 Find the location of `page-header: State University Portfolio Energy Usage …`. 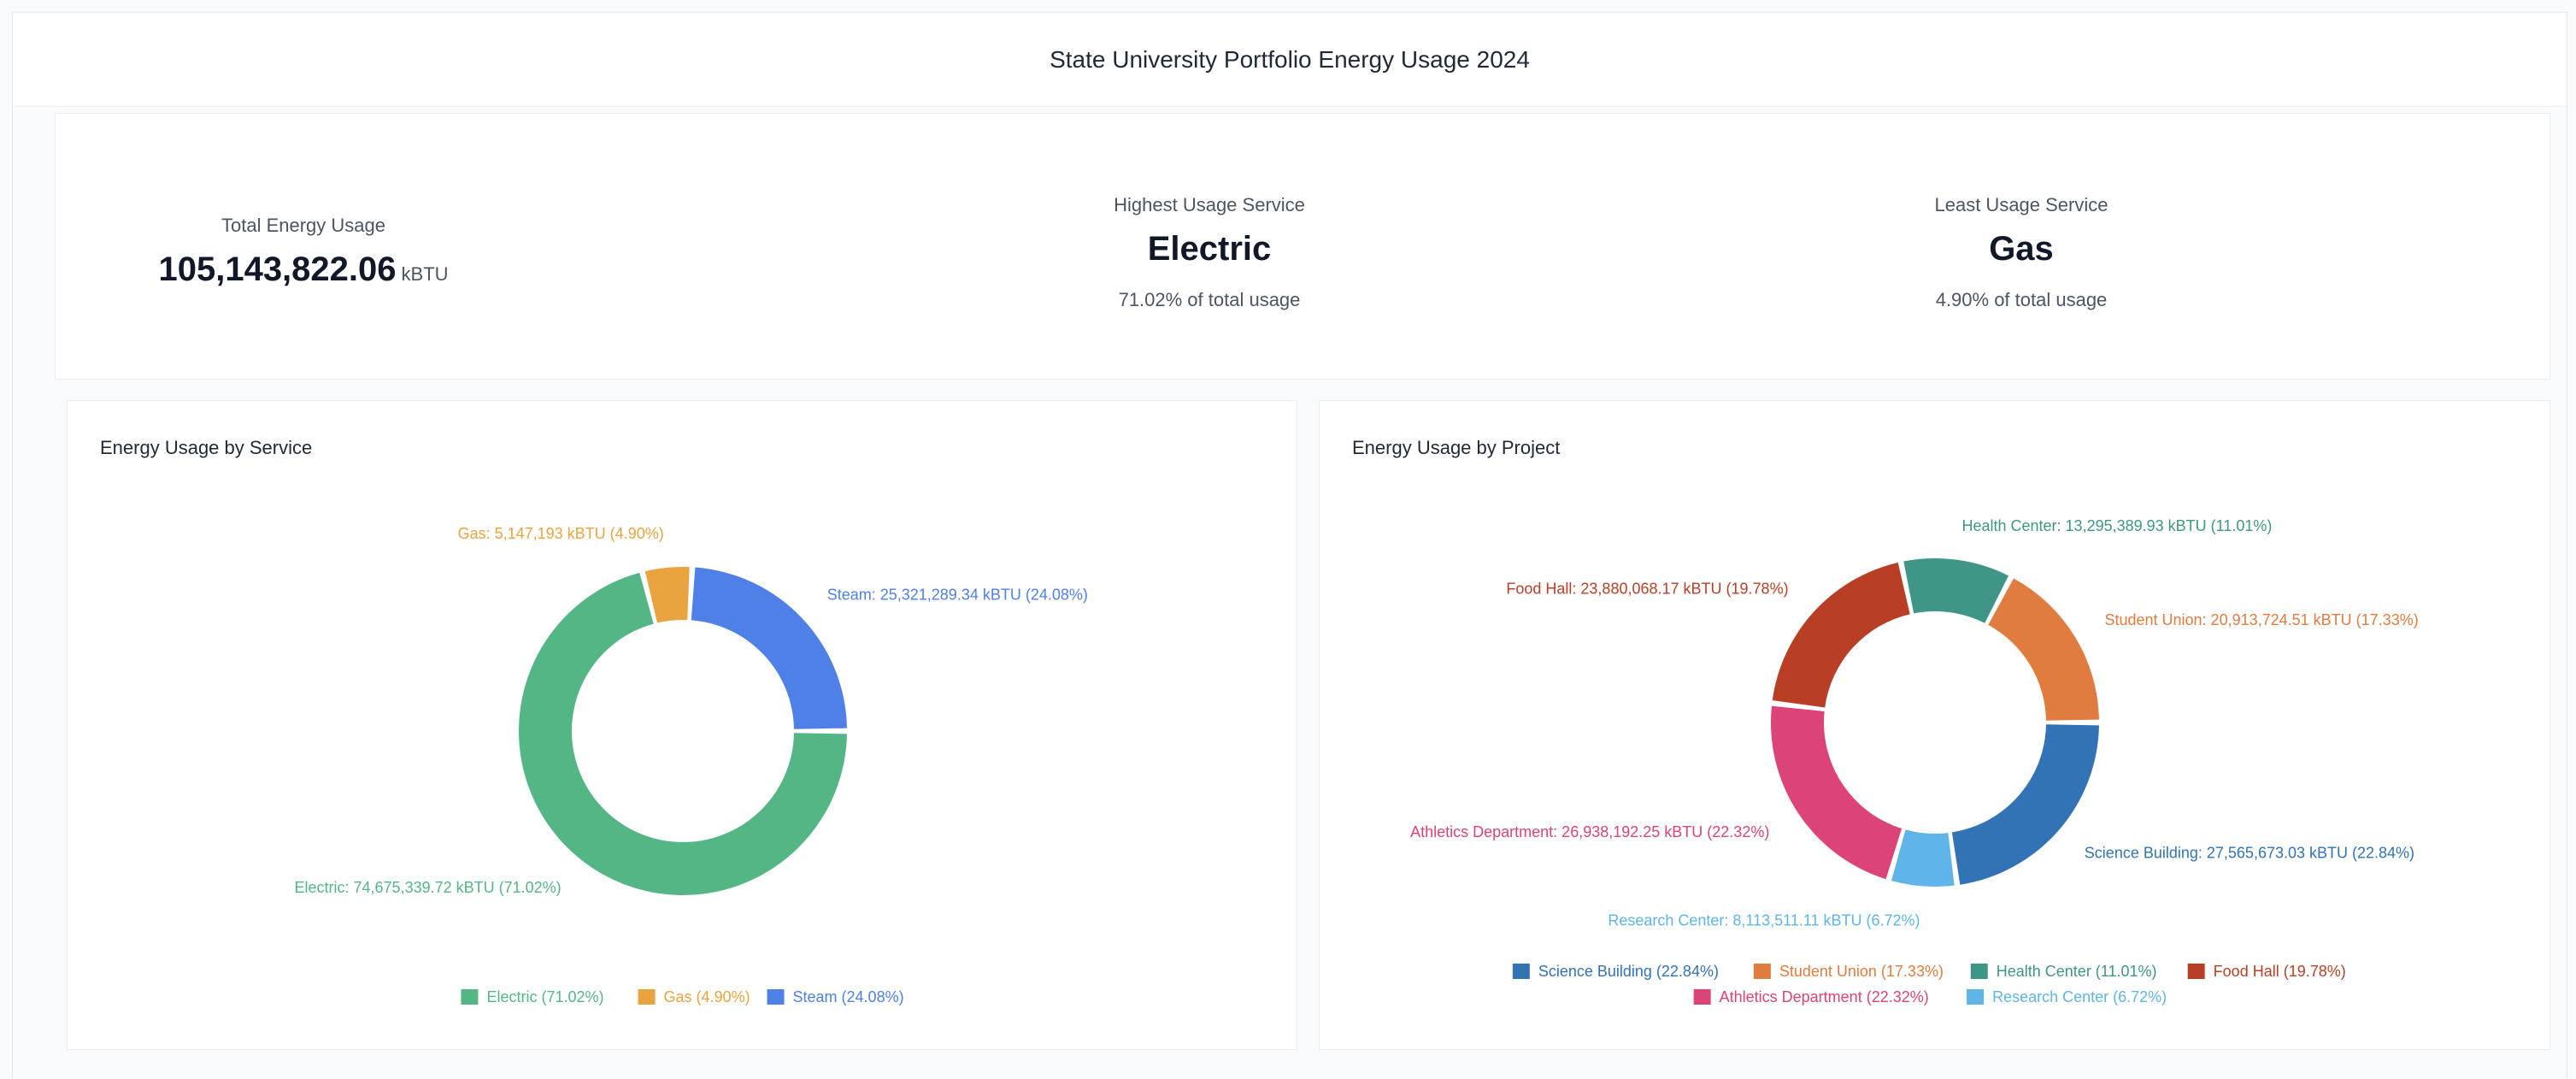

page-header: State University Portfolio Energy Usage … is located at coordinates (1290, 60).